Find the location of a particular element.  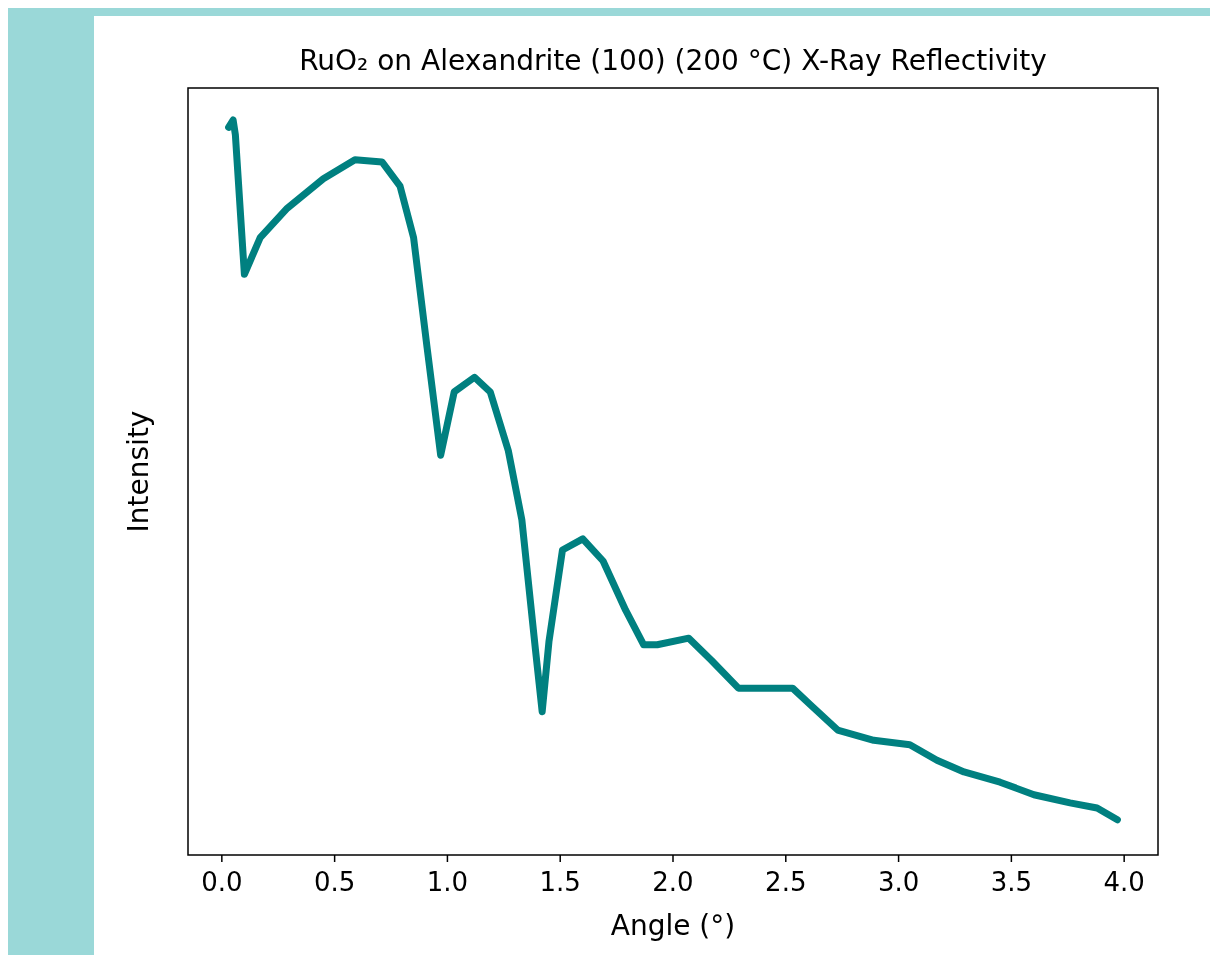

x-tick-label: 2.5 is located at coordinates (786, 882).